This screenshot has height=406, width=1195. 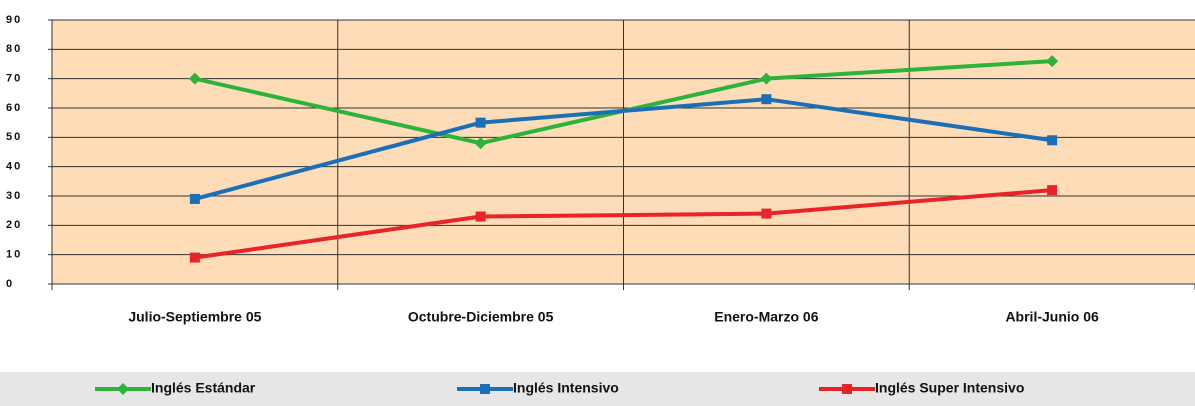 I want to click on x-tick-label: Julio-Septiembre 05, so click(x=194, y=317).